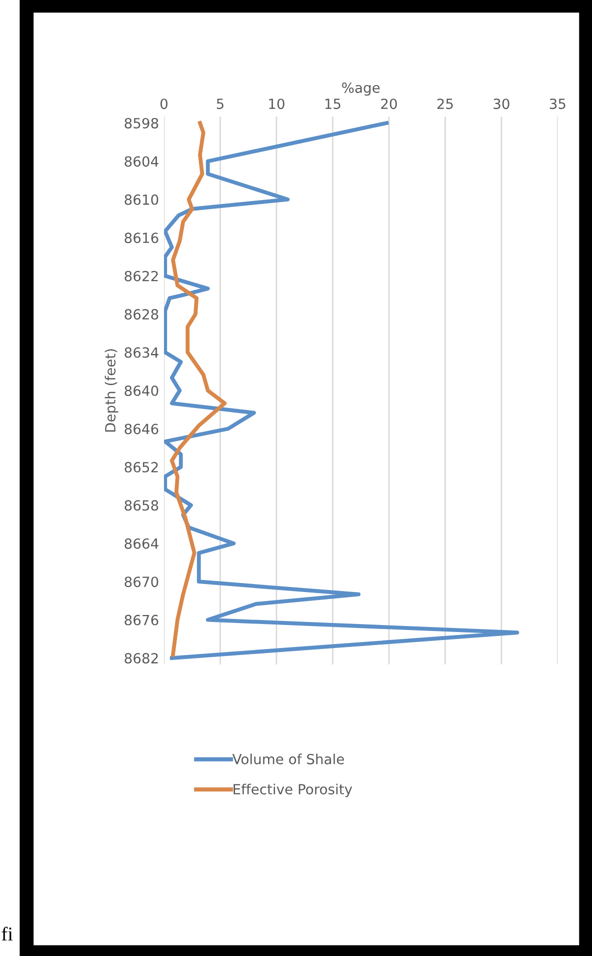 The image size is (592, 956). Describe the element at coordinates (141, 199) in the screenshot. I see `y-tick-label: 8610` at that location.